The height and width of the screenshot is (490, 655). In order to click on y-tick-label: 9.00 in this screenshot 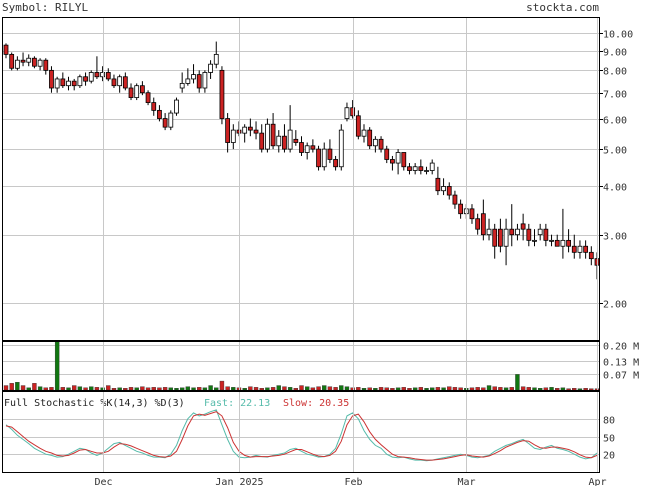, I will do `click(615, 53)`.